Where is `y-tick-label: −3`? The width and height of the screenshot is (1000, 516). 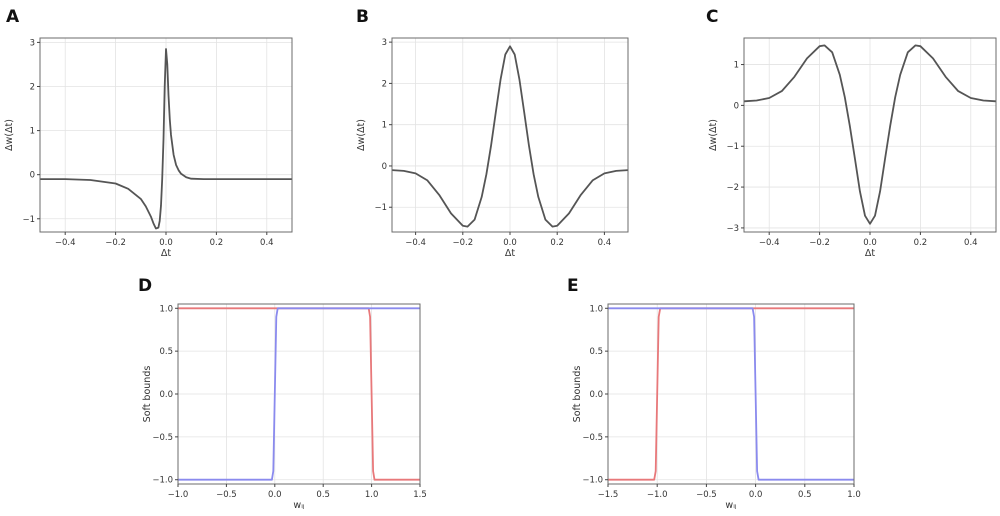 y-tick-label: −3 is located at coordinates (732, 229).